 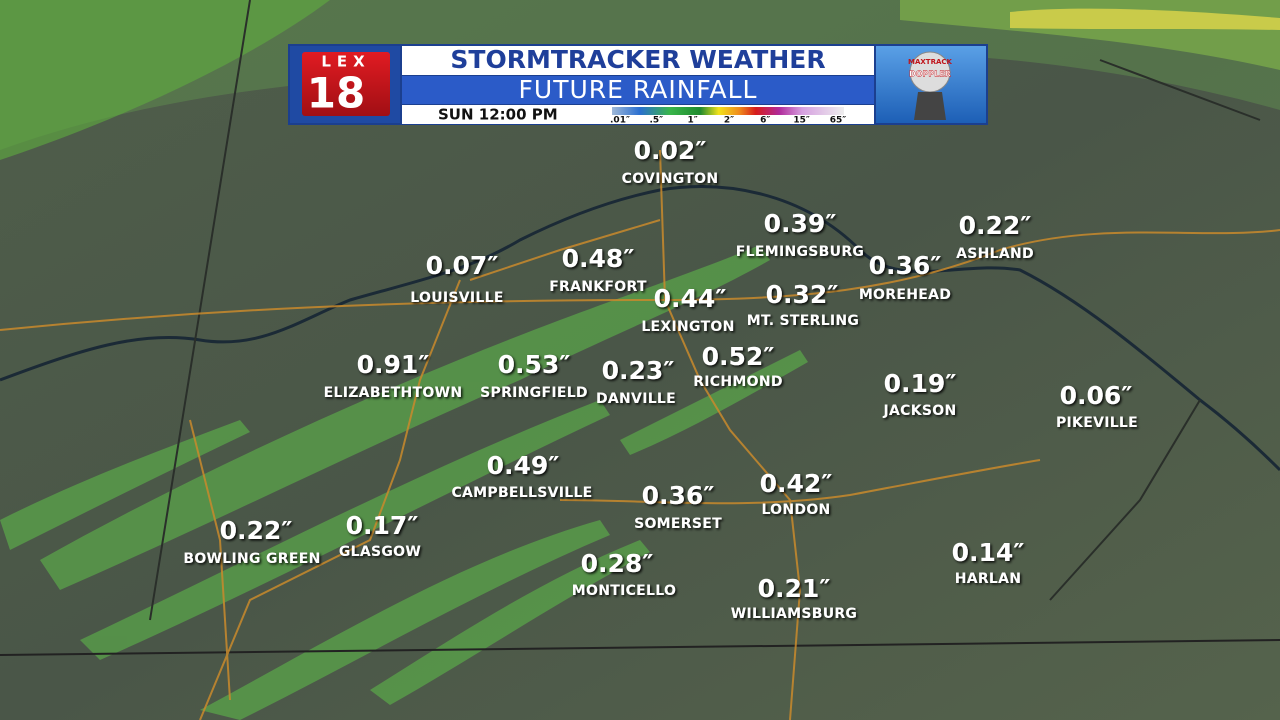 I want to click on legend-label: .5″, so click(x=656, y=121).